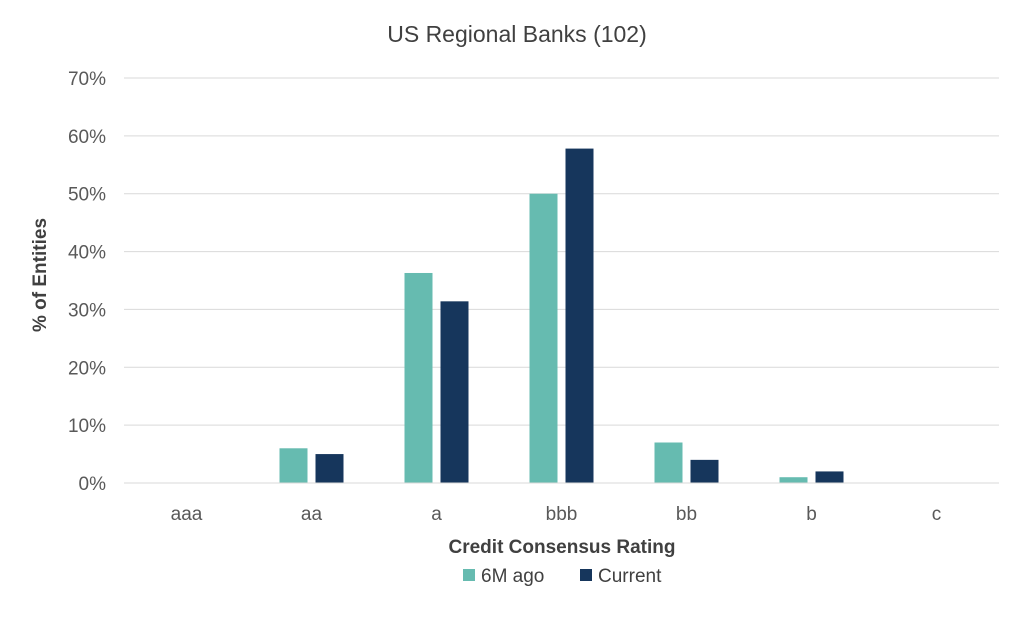 Image resolution: width=1024 pixels, height=640 pixels. What do you see at coordinates (87, 137) in the screenshot?
I see `y-tick-label: 60%` at bounding box center [87, 137].